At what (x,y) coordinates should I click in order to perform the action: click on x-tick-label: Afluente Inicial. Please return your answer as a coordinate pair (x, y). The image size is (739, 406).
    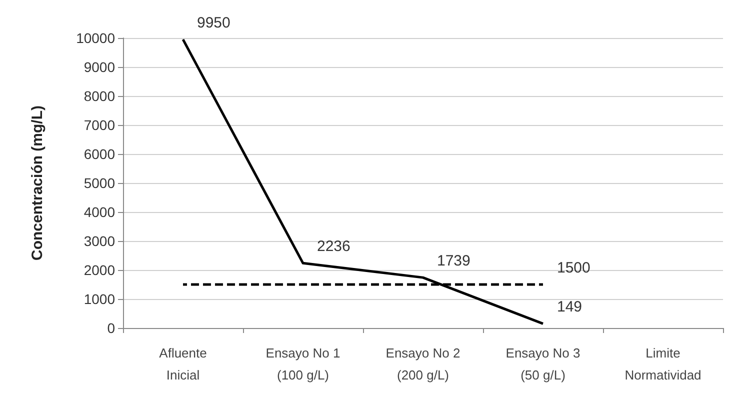
    Looking at the image, I should click on (183, 364).